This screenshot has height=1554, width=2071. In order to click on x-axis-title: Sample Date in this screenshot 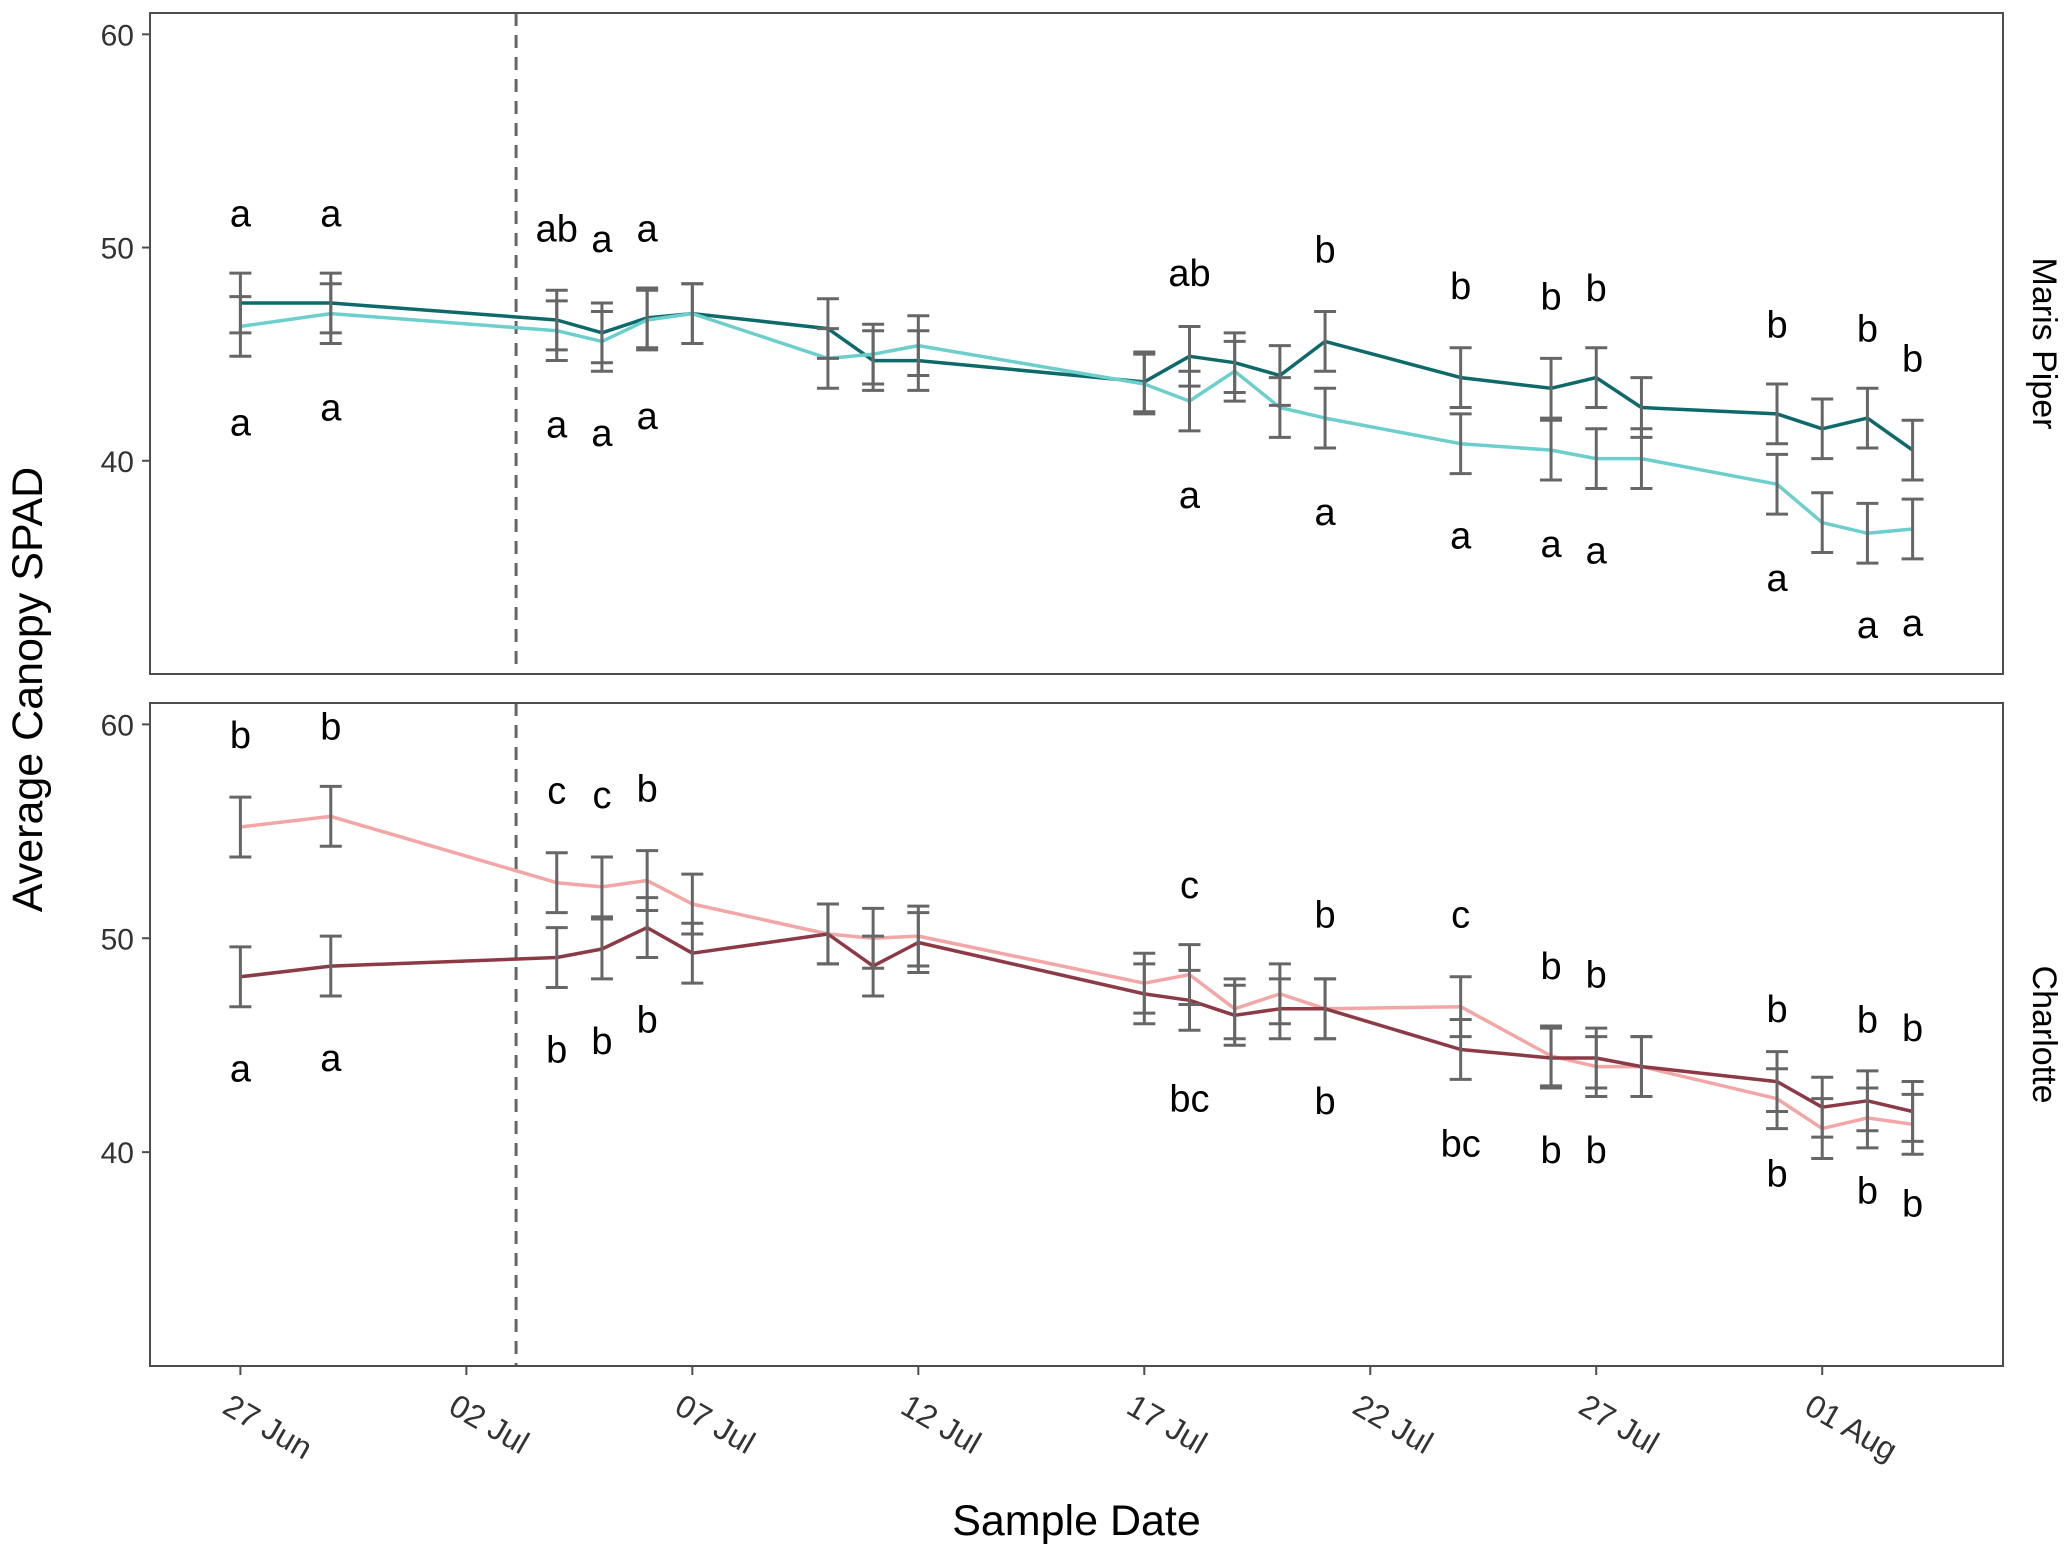, I will do `click(1076, 1521)`.